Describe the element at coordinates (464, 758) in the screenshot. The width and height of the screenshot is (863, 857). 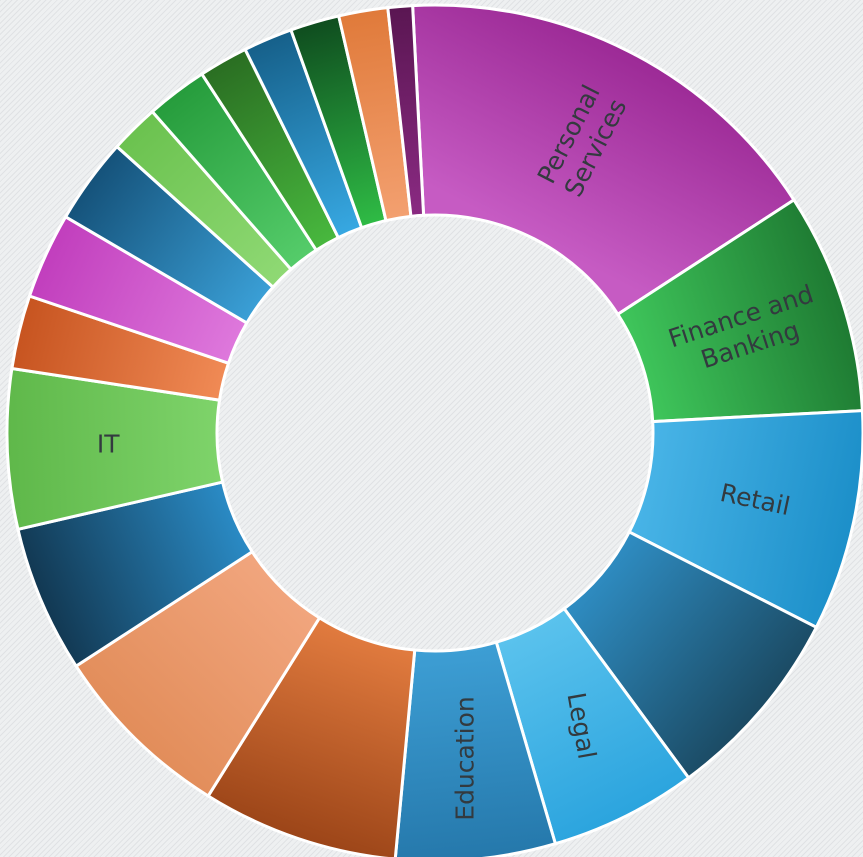
I see `slice-label-education: Education` at that location.